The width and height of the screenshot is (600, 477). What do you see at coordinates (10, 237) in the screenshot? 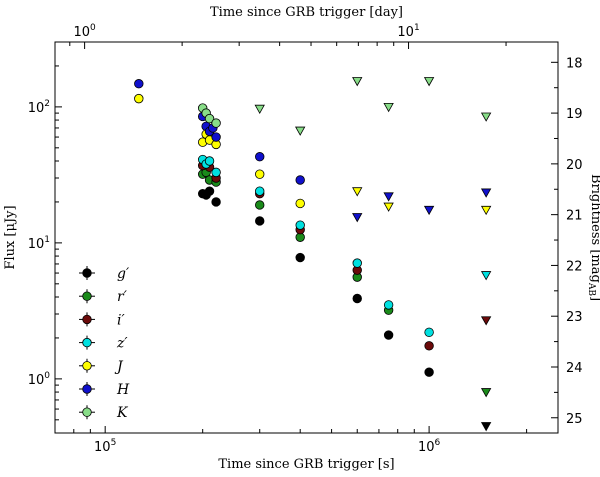
I see `y-axis-label: Flux [μJy]` at bounding box center [10, 237].